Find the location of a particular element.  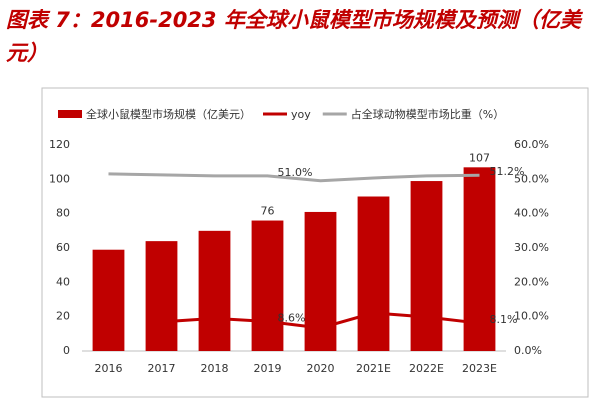

x-tick-label: 2022E is located at coordinates (426, 368).